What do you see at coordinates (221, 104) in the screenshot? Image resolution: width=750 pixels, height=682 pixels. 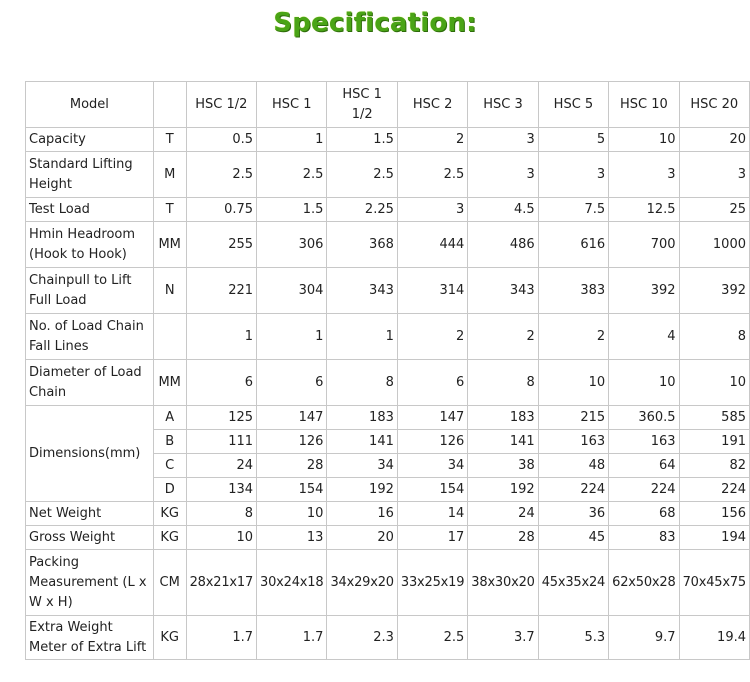 I see `model-column-header: HSC 1/2` at bounding box center [221, 104].